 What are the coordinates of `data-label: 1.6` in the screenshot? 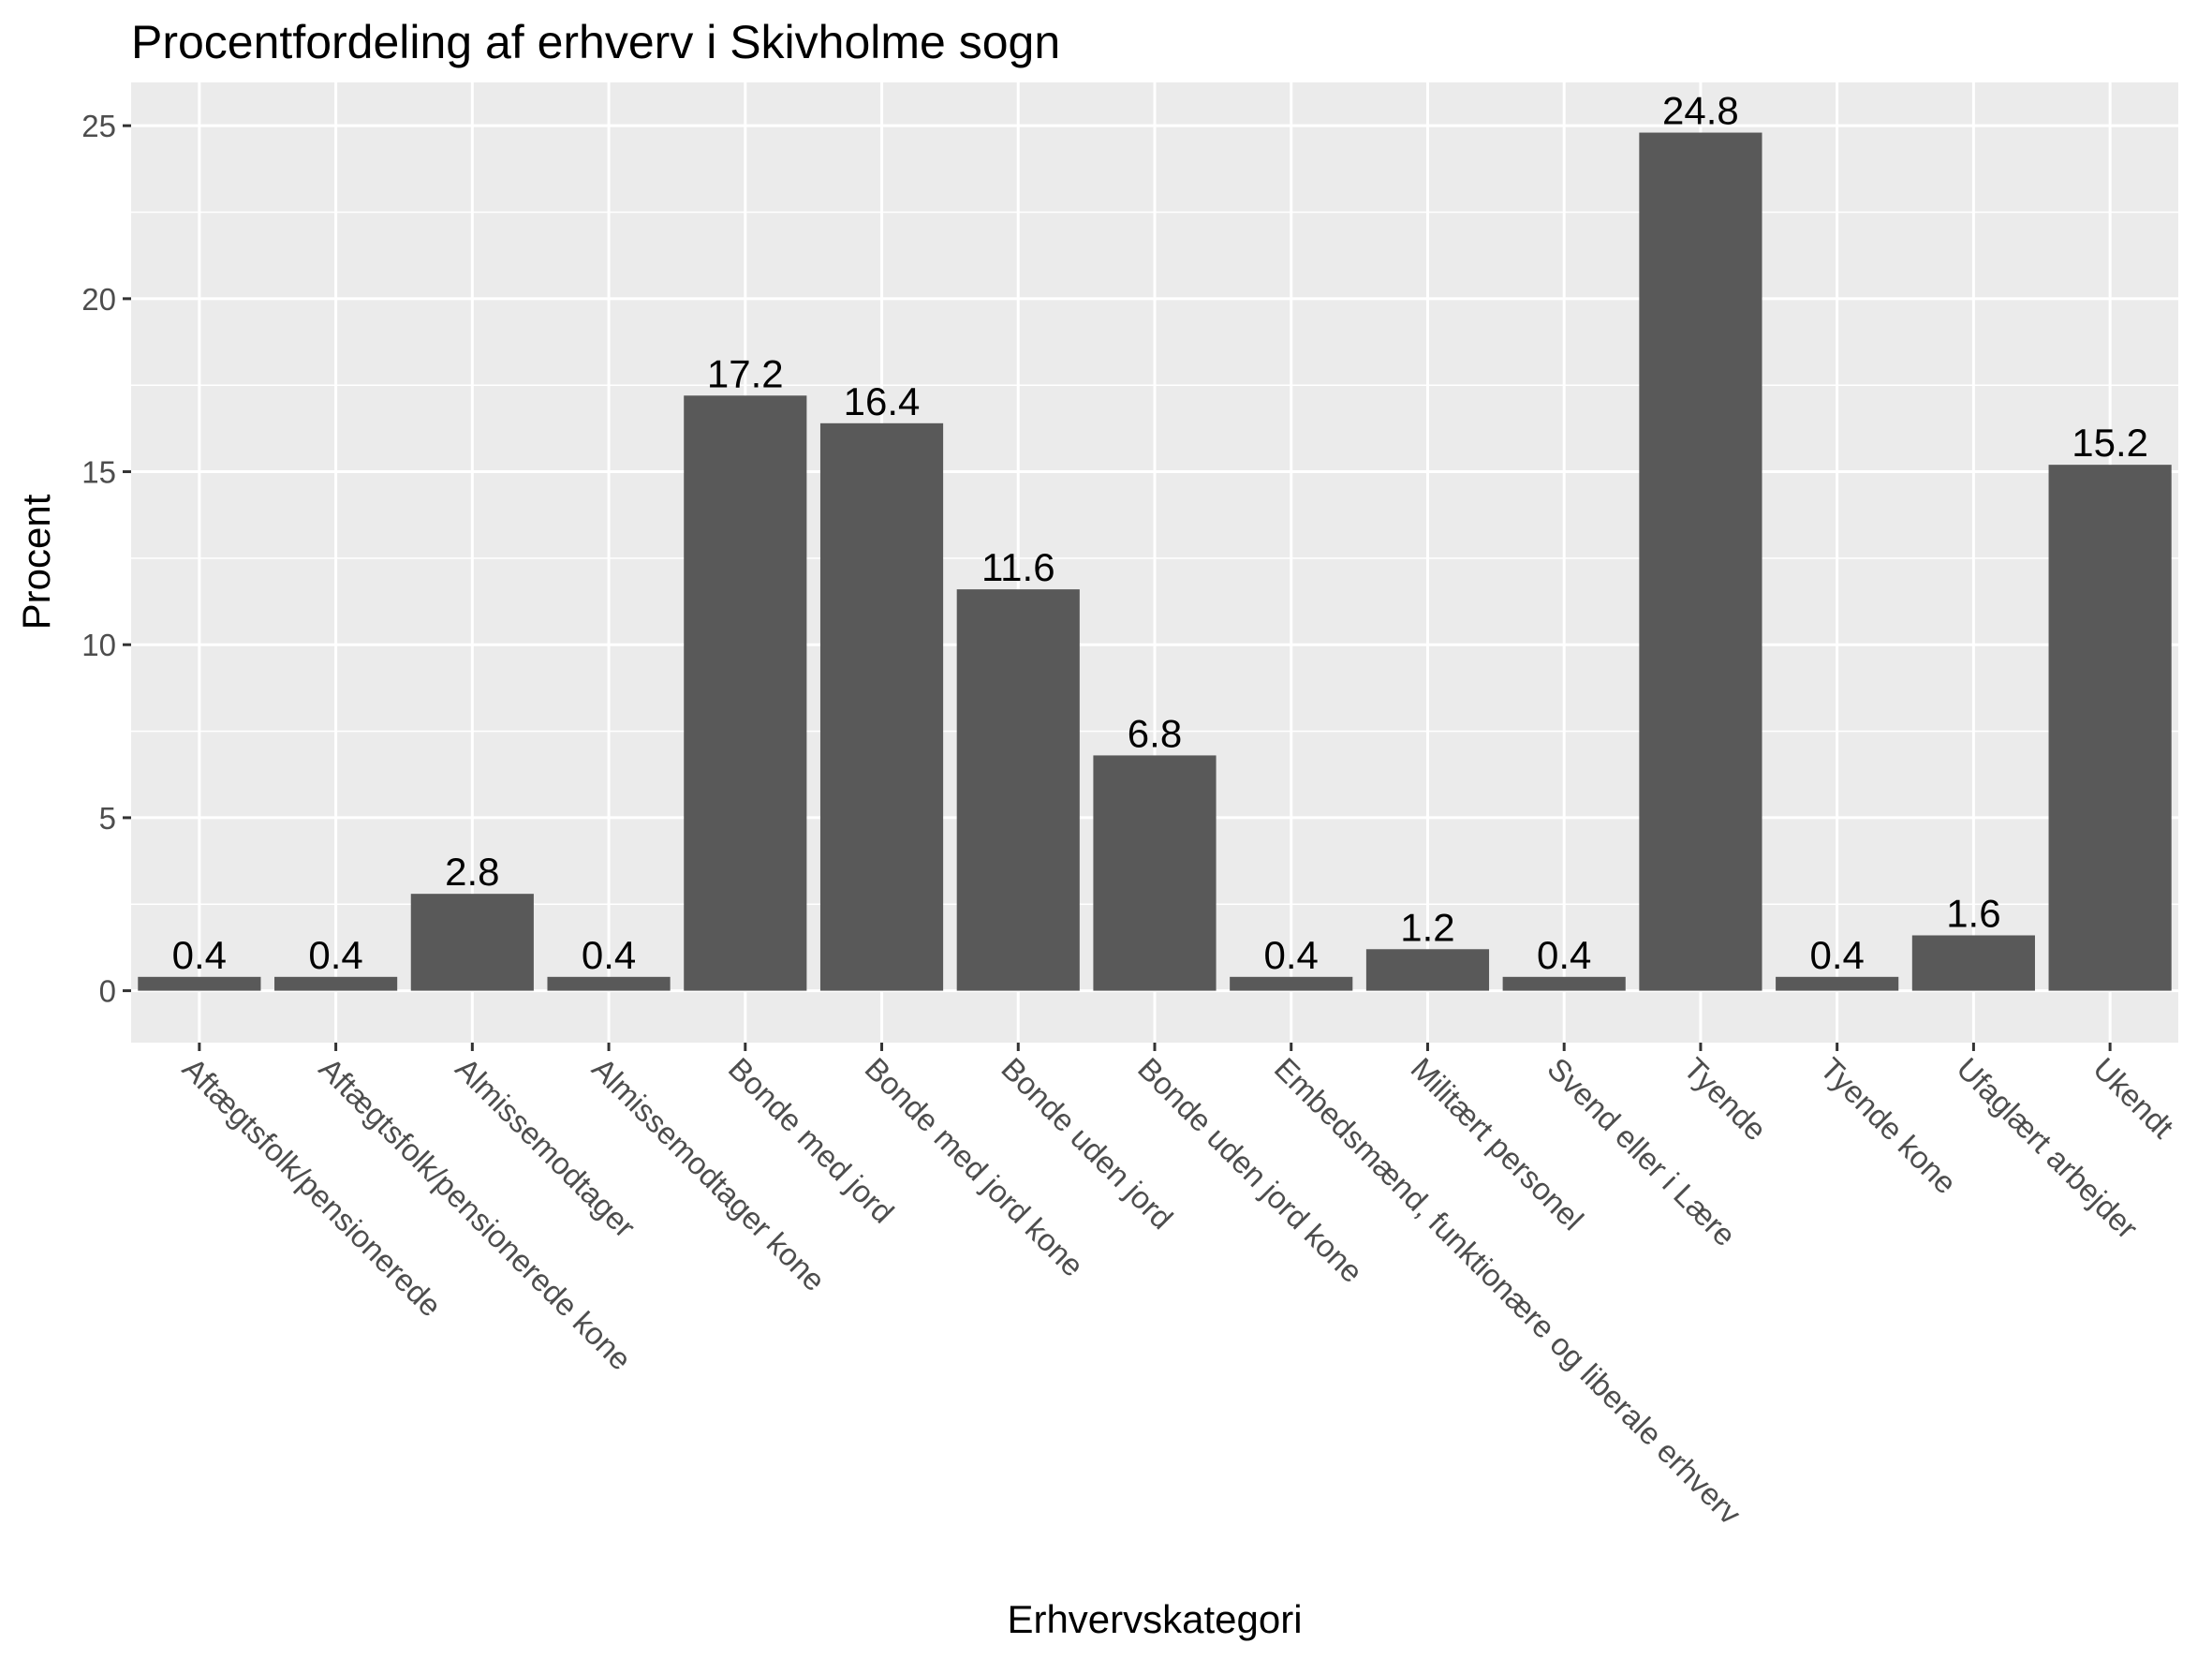 It's located at (1973, 913).